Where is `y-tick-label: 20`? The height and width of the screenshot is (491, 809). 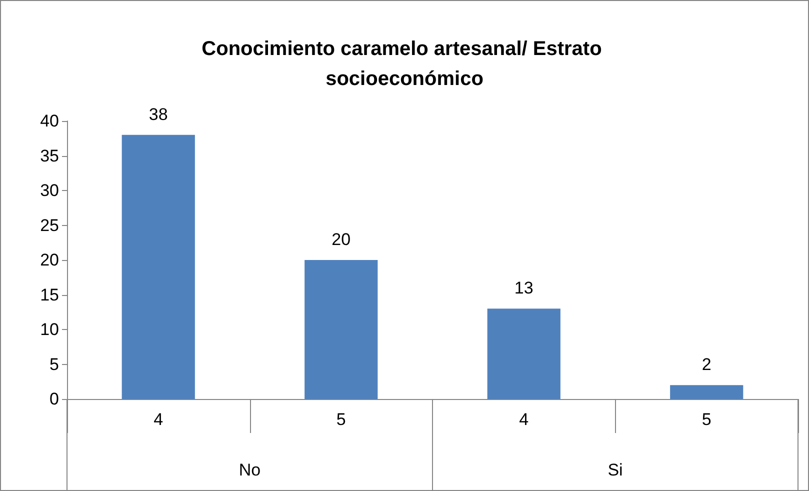
y-tick-label: 20 is located at coordinates (49, 260).